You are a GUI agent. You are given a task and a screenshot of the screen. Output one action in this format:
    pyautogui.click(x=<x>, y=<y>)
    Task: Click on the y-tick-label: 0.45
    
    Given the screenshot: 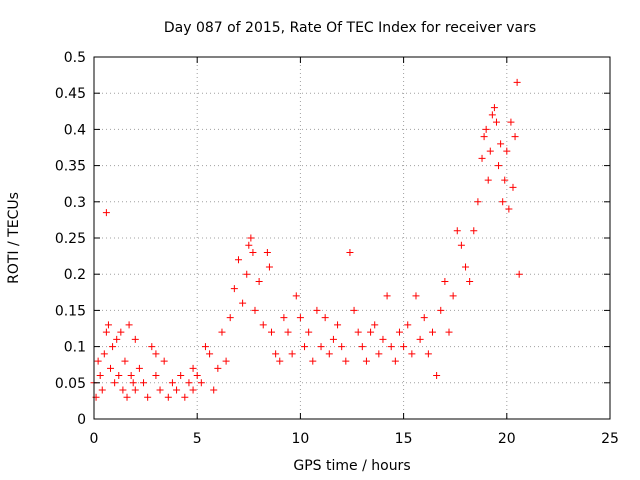 What is the action you would take?
    pyautogui.click(x=70, y=94)
    